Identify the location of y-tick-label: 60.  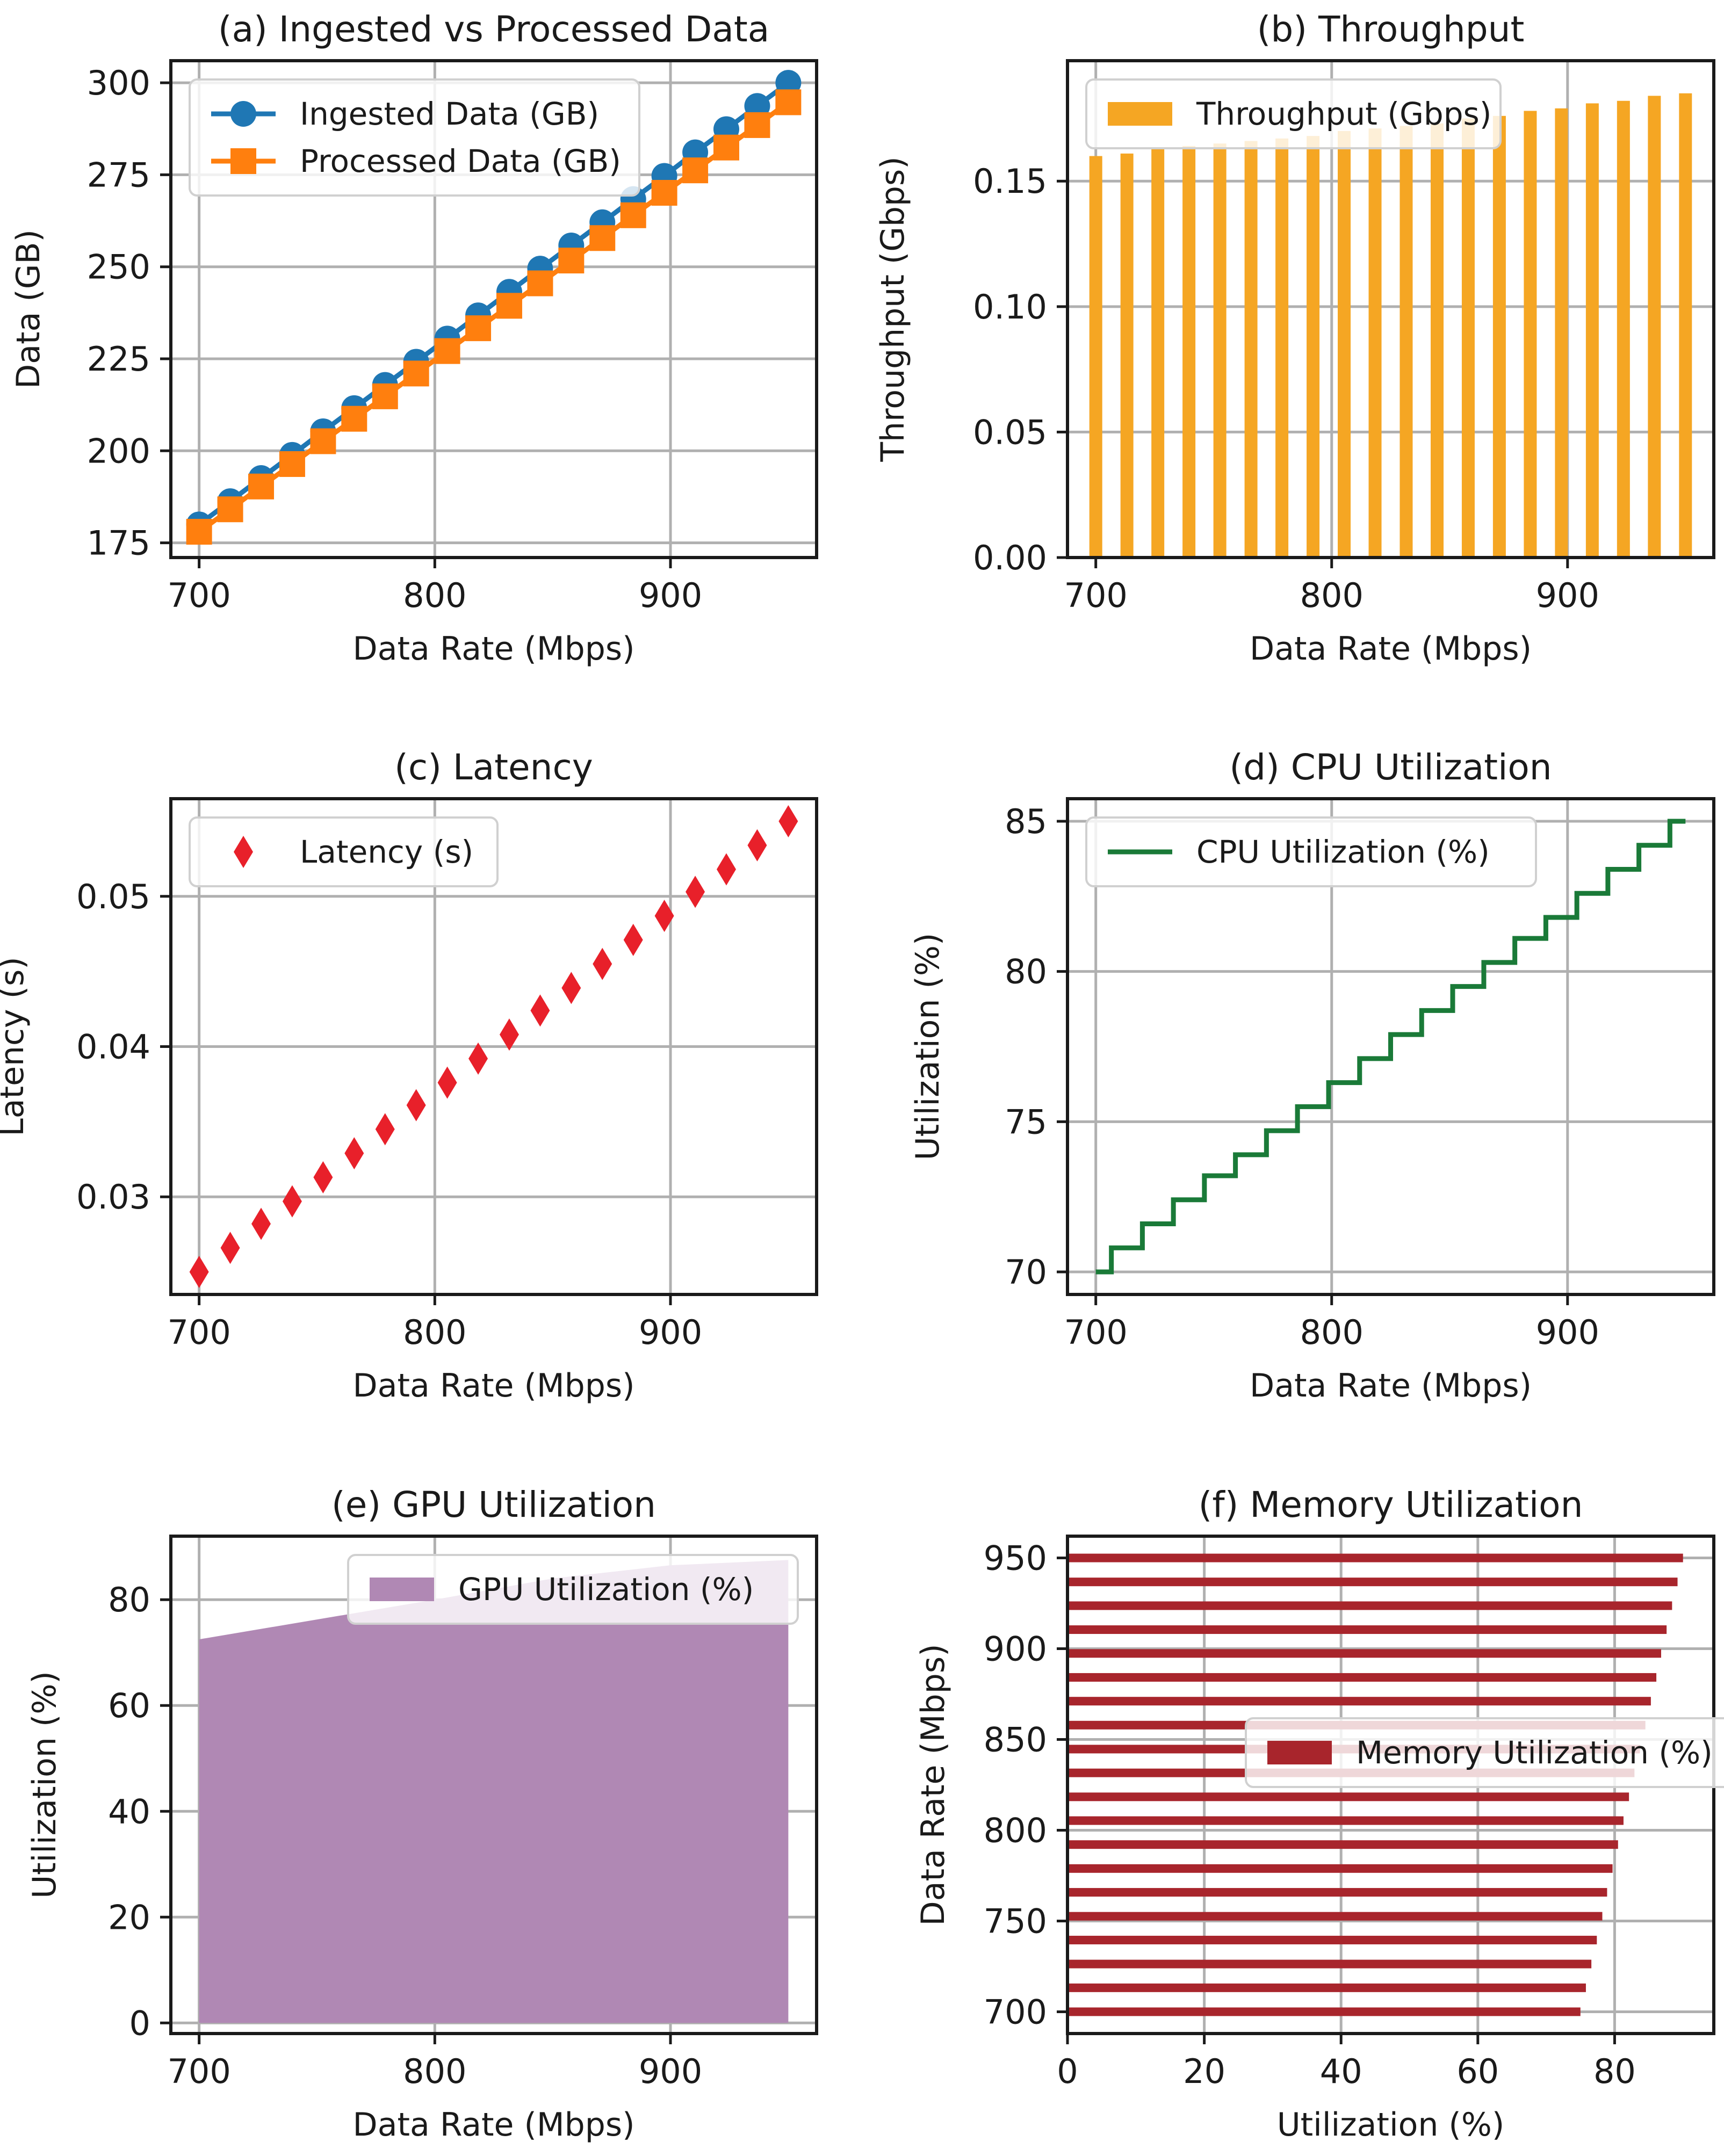
(129, 1705).